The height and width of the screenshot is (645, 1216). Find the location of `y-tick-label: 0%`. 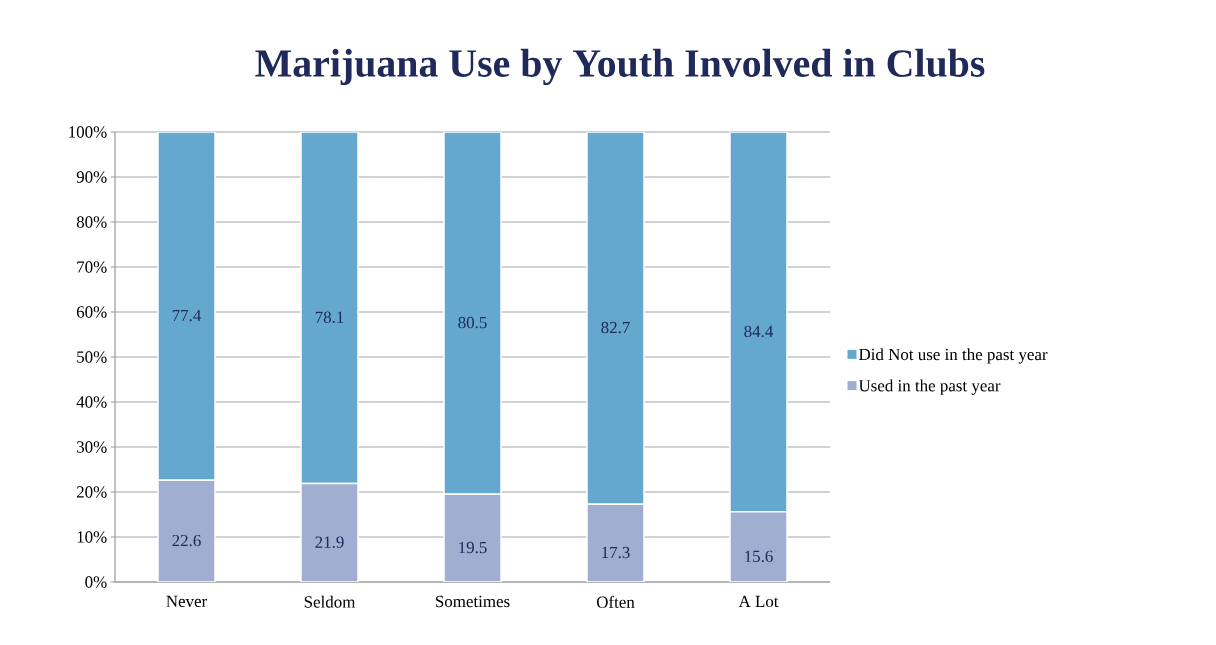

y-tick-label: 0% is located at coordinates (96, 582).